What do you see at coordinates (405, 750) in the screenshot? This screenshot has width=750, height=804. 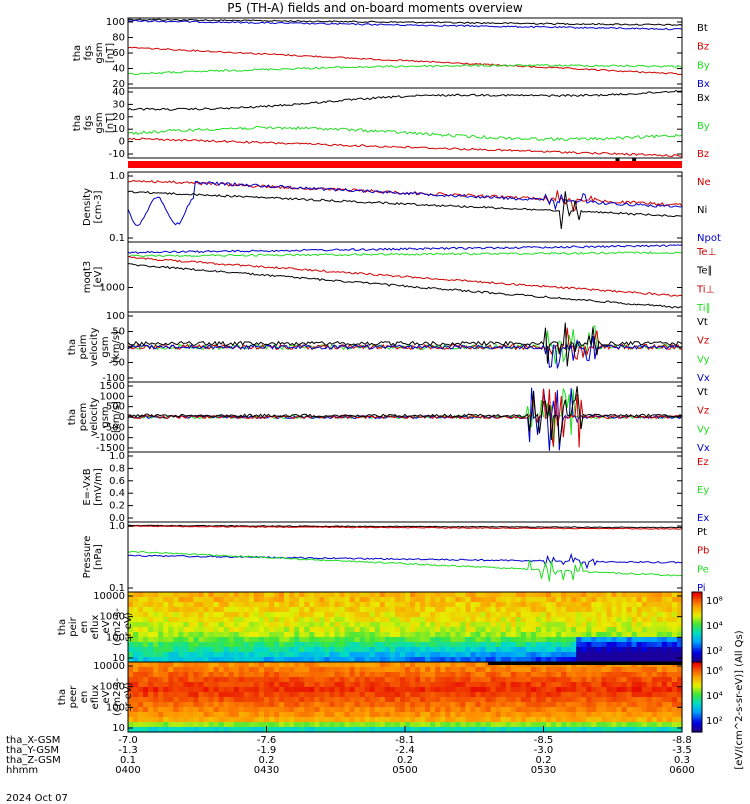 I see `x-tick-label: -2.4` at bounding box center [405, 750].